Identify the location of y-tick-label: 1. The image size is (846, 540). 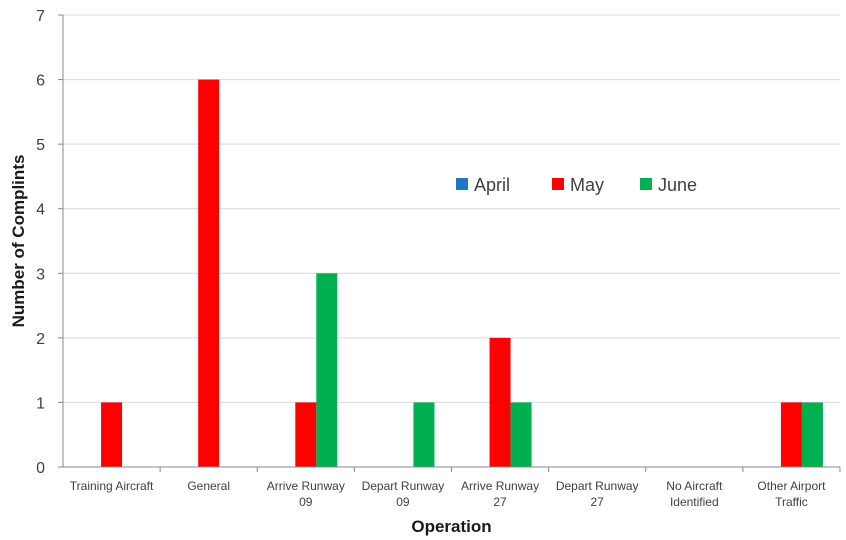
(40, 403).